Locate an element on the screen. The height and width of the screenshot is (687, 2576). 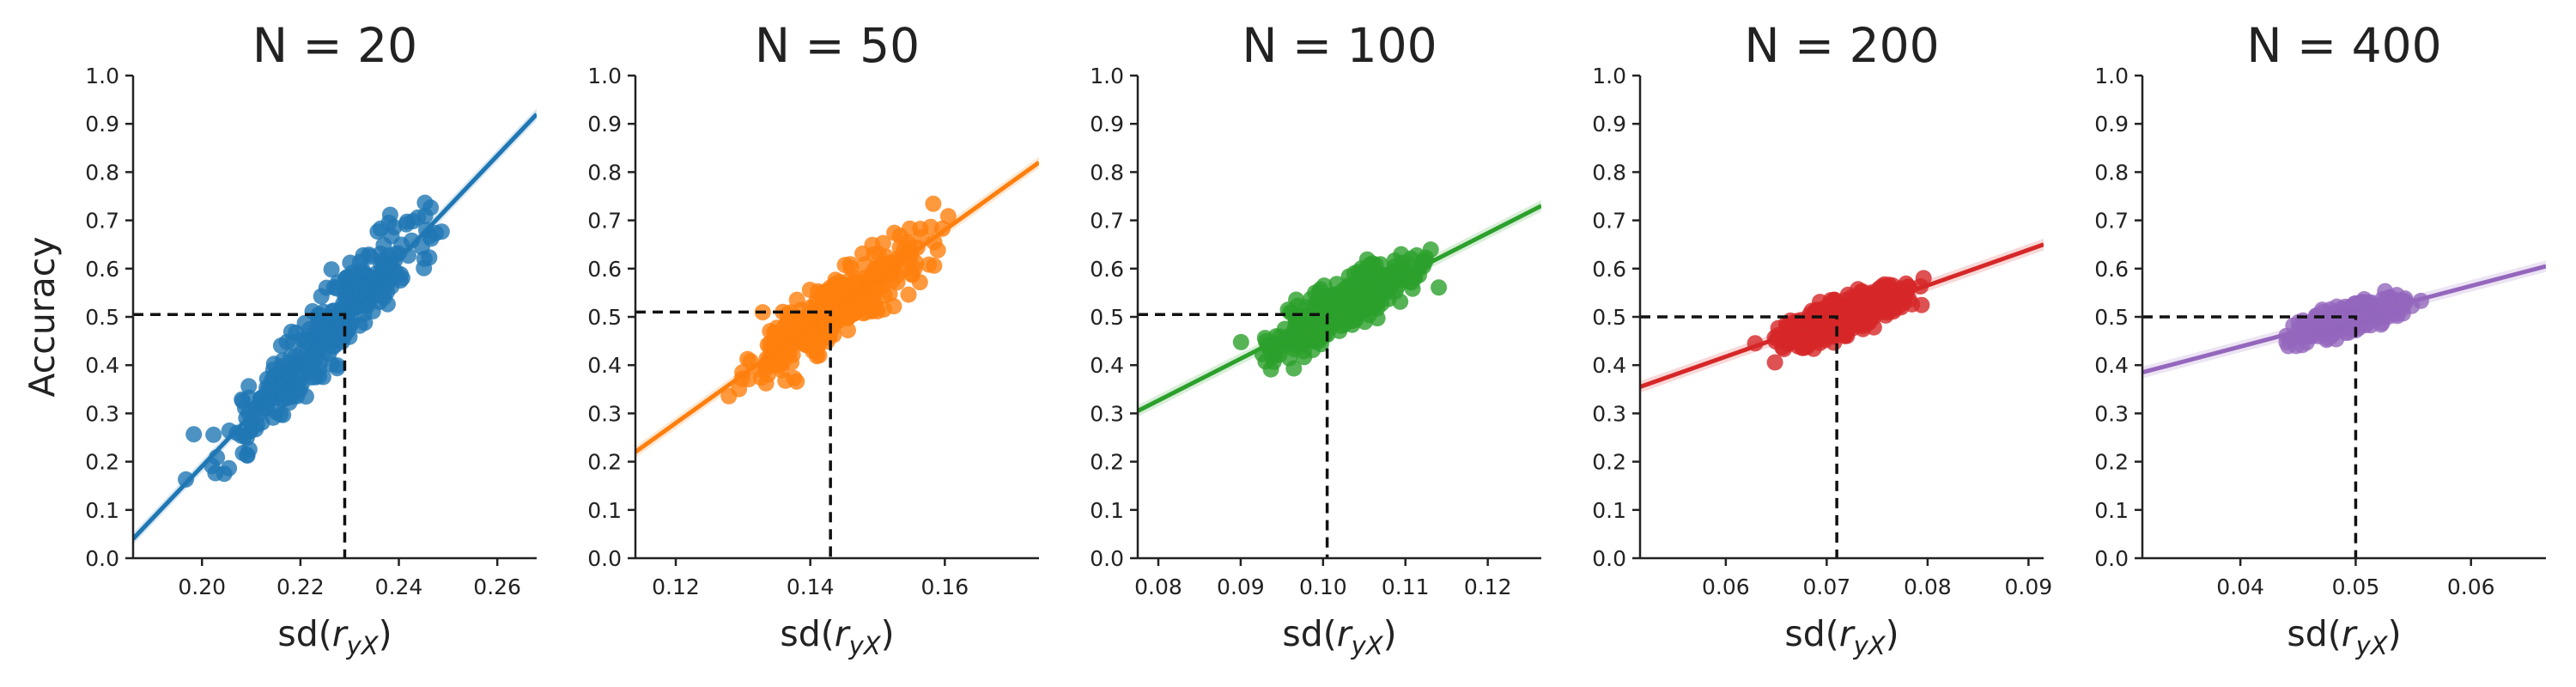
x-tick-label: 0.20 is located at coordinates (202, 587).